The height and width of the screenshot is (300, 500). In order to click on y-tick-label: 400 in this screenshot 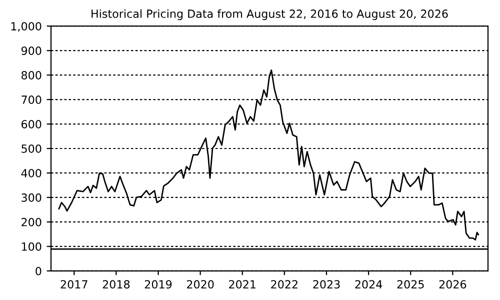, I will do `click(31, 173)`.